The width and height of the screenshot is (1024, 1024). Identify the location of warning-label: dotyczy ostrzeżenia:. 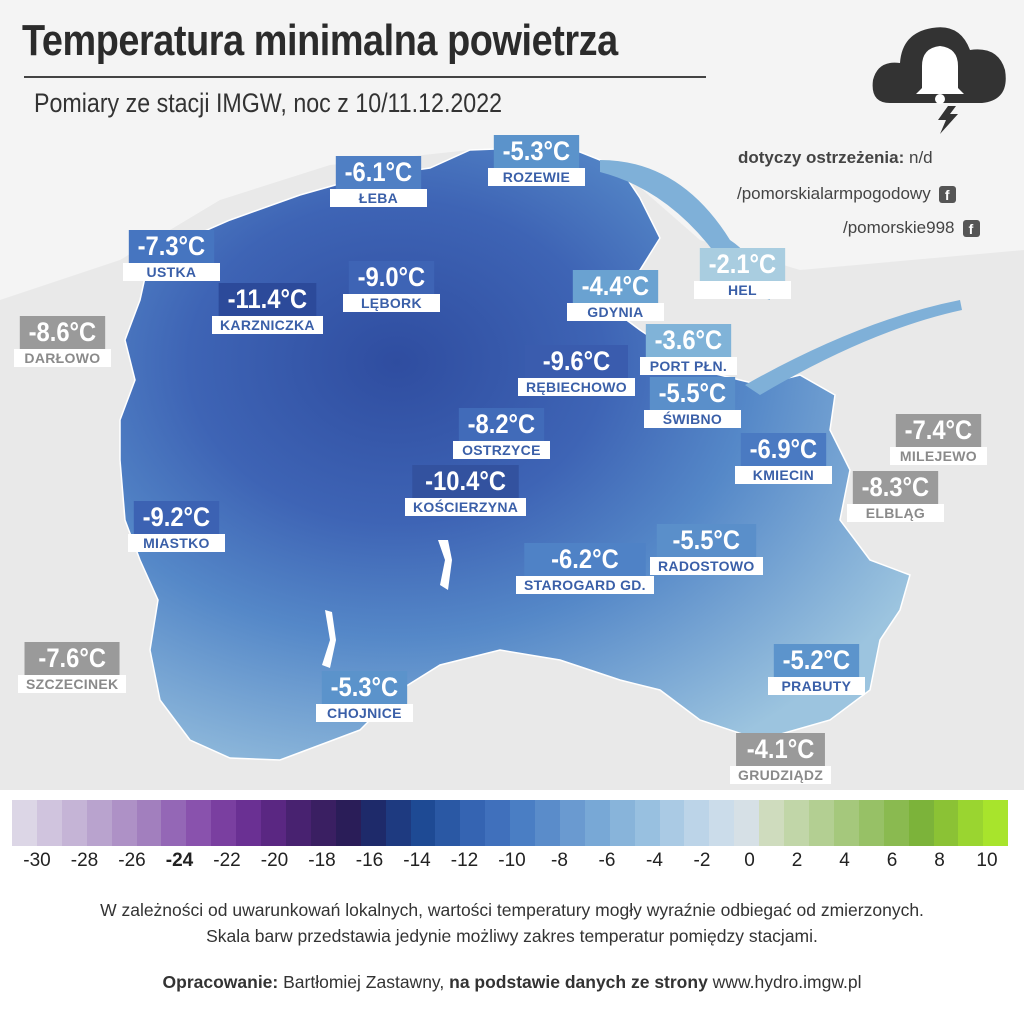
(821, 157).